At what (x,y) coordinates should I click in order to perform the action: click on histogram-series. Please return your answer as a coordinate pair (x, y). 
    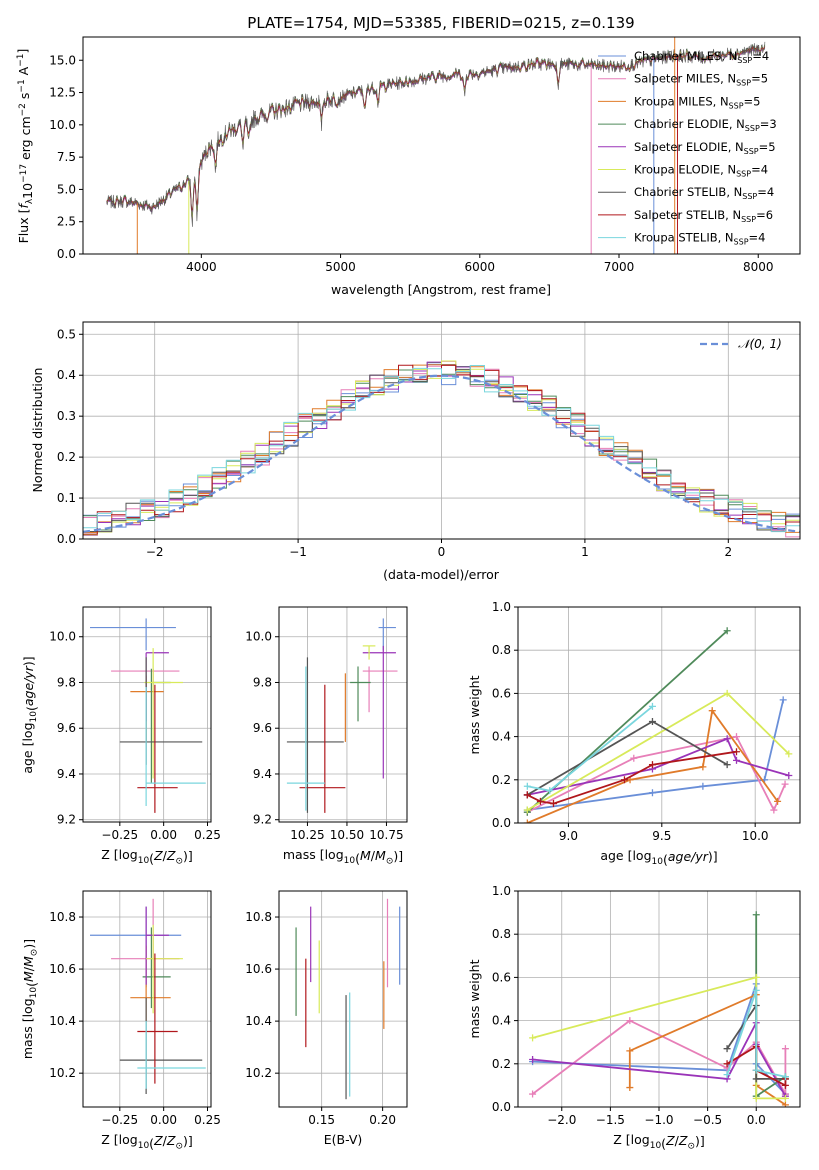
    Looking at the image, I should click on (441, 452).